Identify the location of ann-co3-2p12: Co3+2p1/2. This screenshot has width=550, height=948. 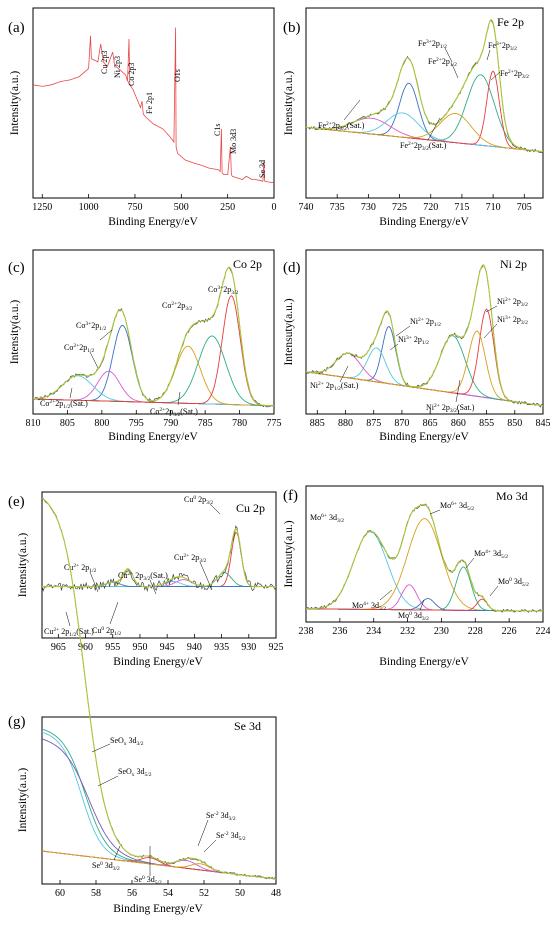
(91, 326).